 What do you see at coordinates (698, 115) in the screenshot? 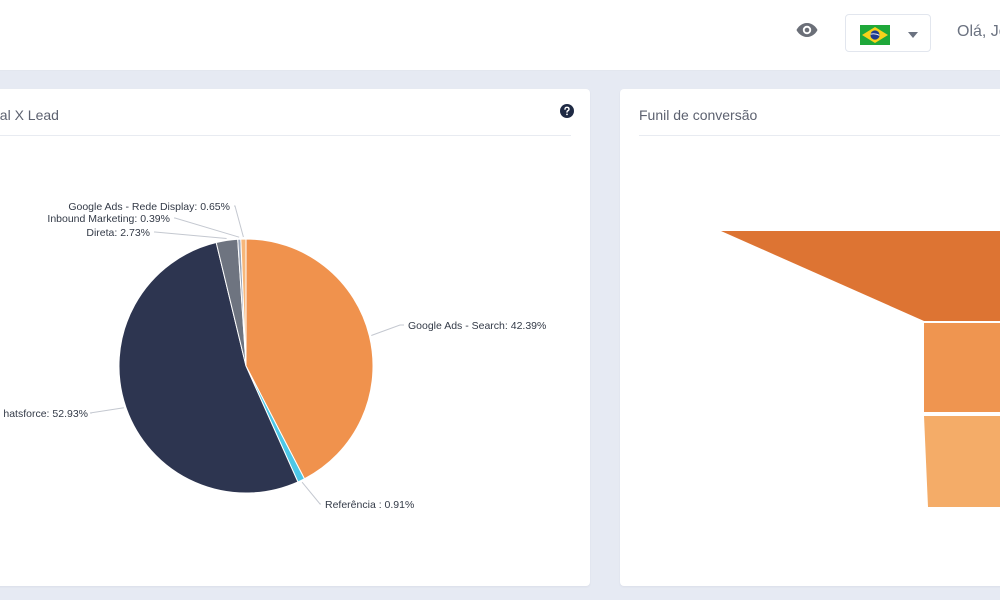
I see `card-title: Funil de conversão` at bounding box center [698, 115].